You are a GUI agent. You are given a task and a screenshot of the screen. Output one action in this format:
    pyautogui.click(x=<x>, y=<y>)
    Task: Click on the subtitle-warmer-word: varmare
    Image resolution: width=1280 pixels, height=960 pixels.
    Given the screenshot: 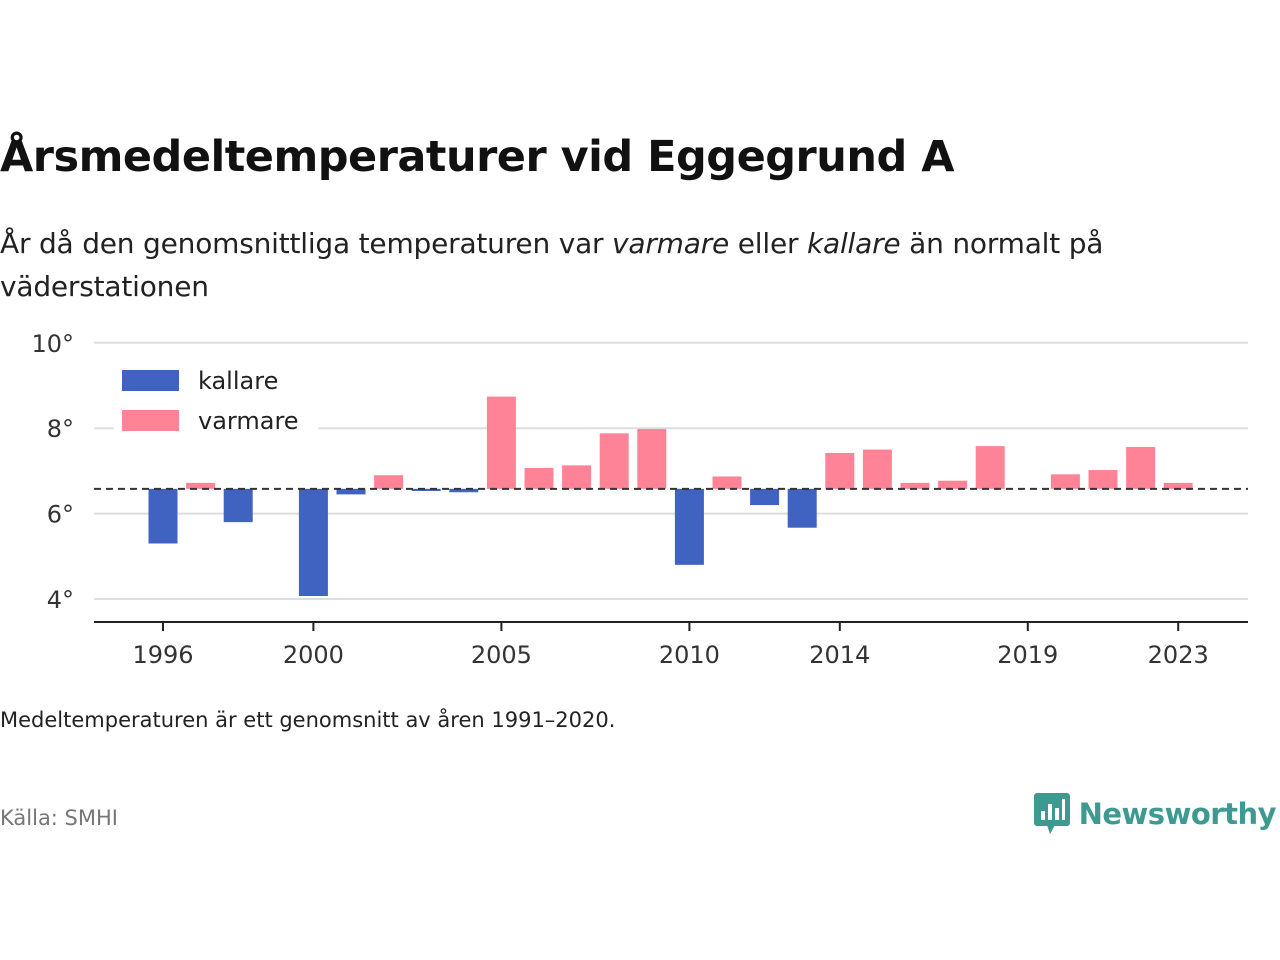 What is the action you would take?
    pyautogui.click(x=671, y=243)
    